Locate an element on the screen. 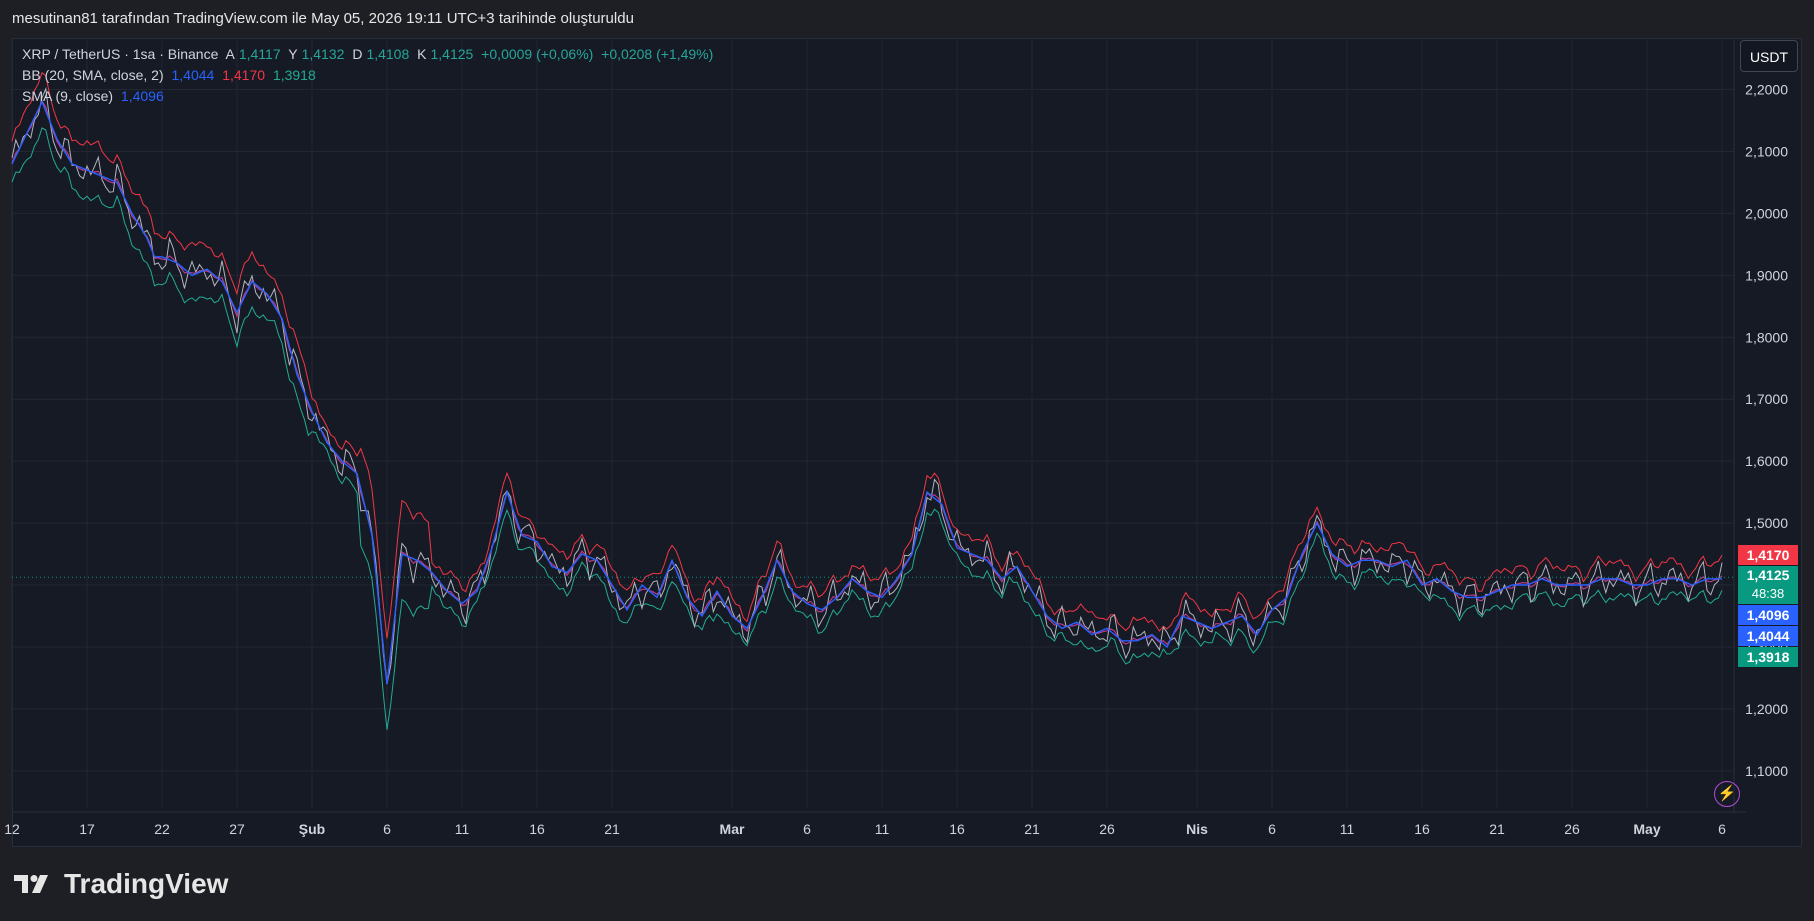  last-price-value: 1,4125 is located at coordinates (1768, 575).